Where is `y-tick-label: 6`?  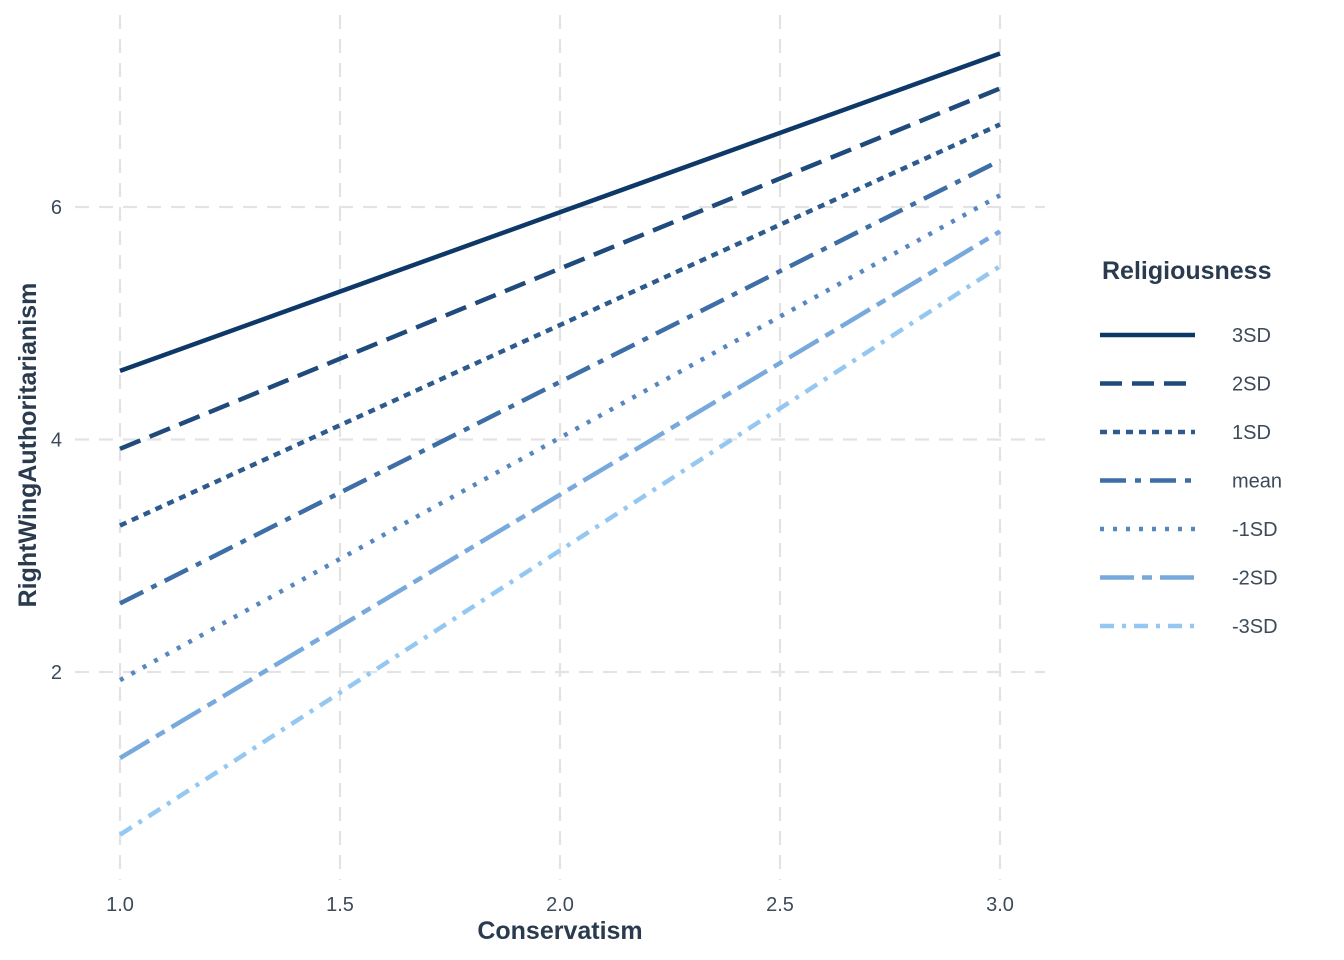 y-tick-label: 6 is located at coordinates (56, 208).